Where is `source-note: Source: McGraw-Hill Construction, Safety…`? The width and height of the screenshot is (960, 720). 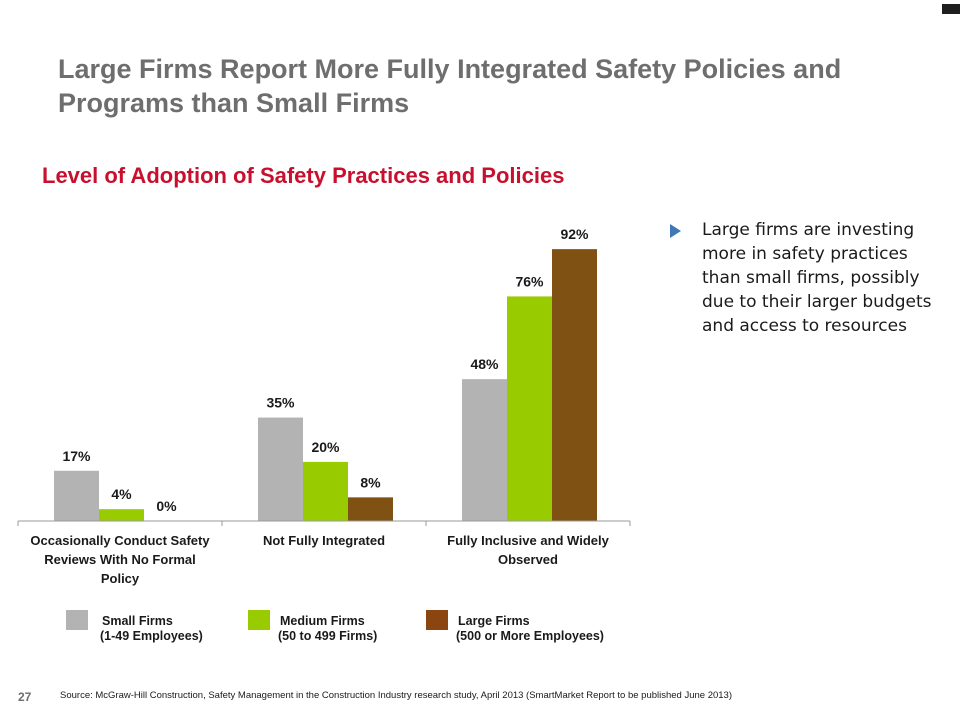
source-note: Source: McGraw-Hill Construction, Safety… is located at coordinates (396, 695).